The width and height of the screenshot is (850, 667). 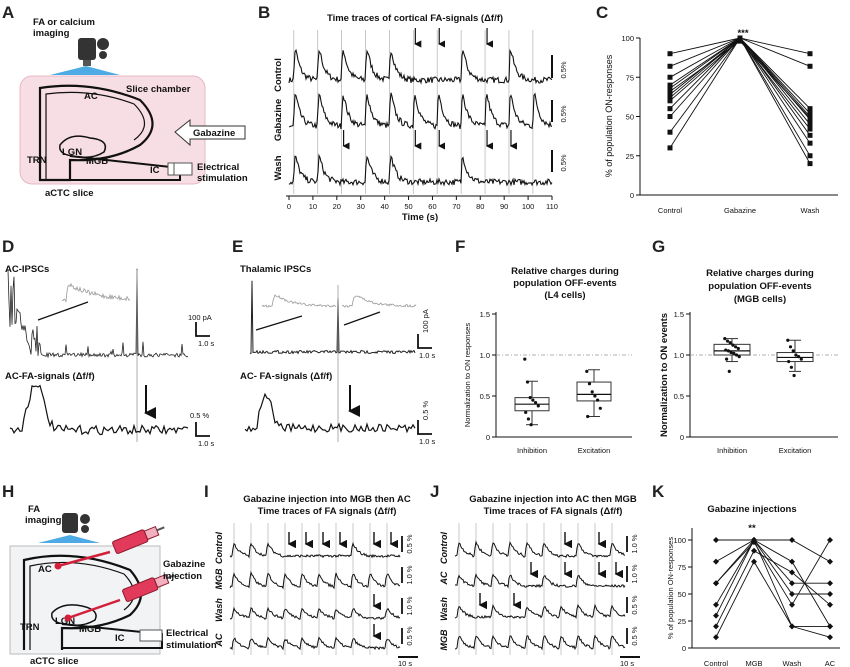 I want to click on panel-letter-j: J, so click(x=434, y=491).